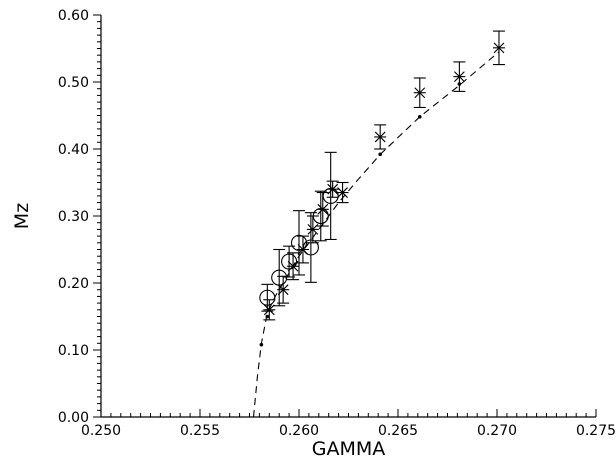  Describe the element at coordinates (349, 449) in the screenshot. I see `x-axis-label: GAMMA` at that location.